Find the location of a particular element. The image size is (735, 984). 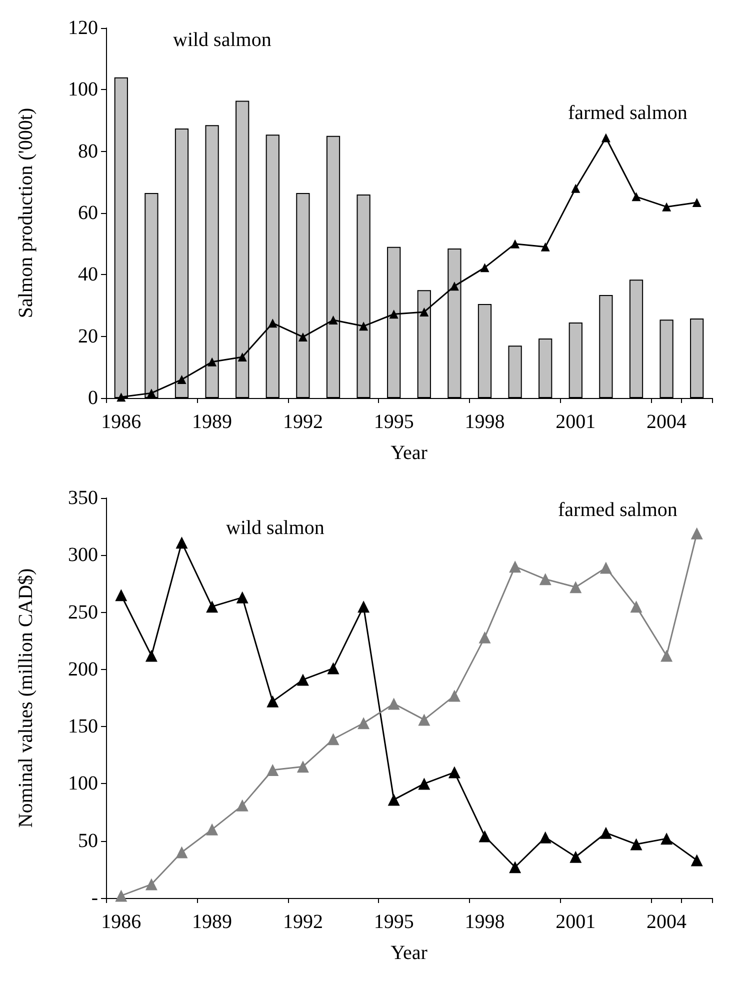

y-tick-label: - is located at coordinates (94, 898).